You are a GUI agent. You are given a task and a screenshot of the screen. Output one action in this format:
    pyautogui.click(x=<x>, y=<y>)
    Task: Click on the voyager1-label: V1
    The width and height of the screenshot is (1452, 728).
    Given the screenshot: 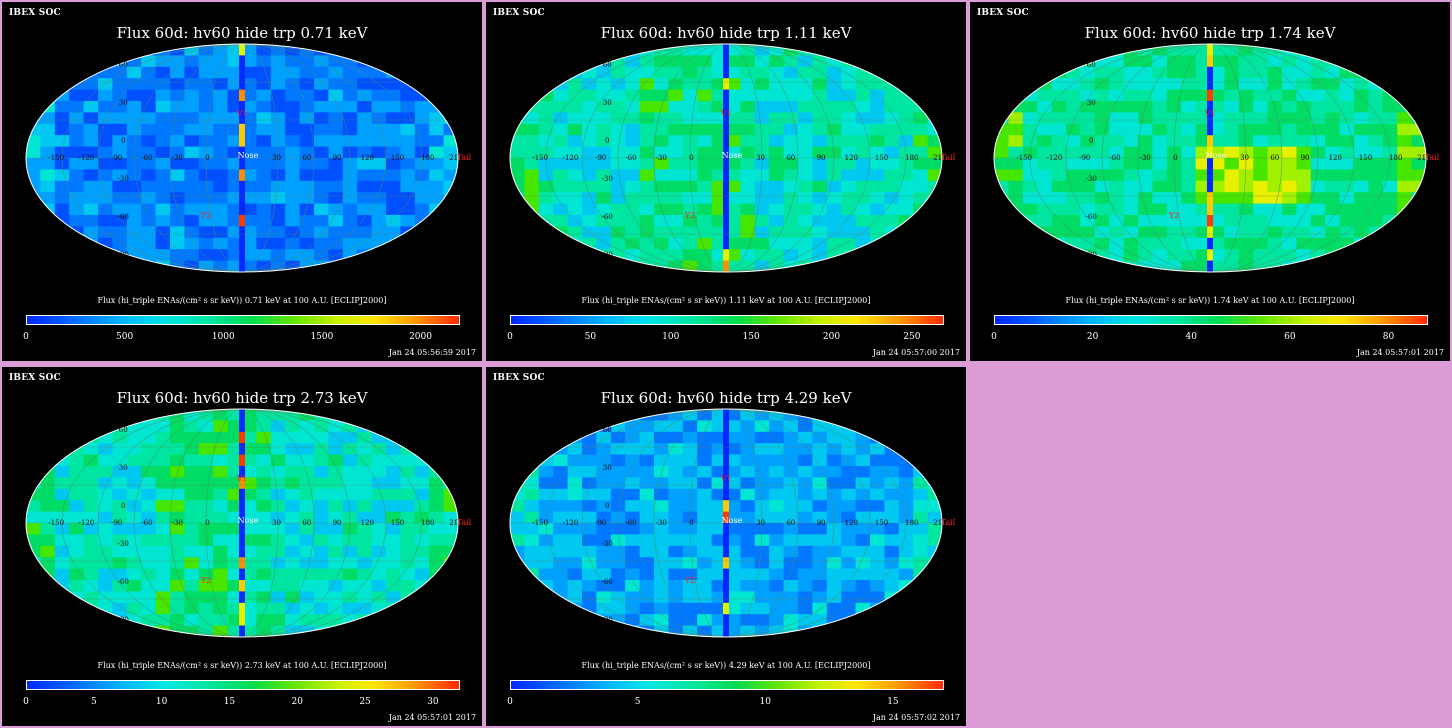 What is the action you would take?
    pyautogui.click(x=1210, y=113)
    